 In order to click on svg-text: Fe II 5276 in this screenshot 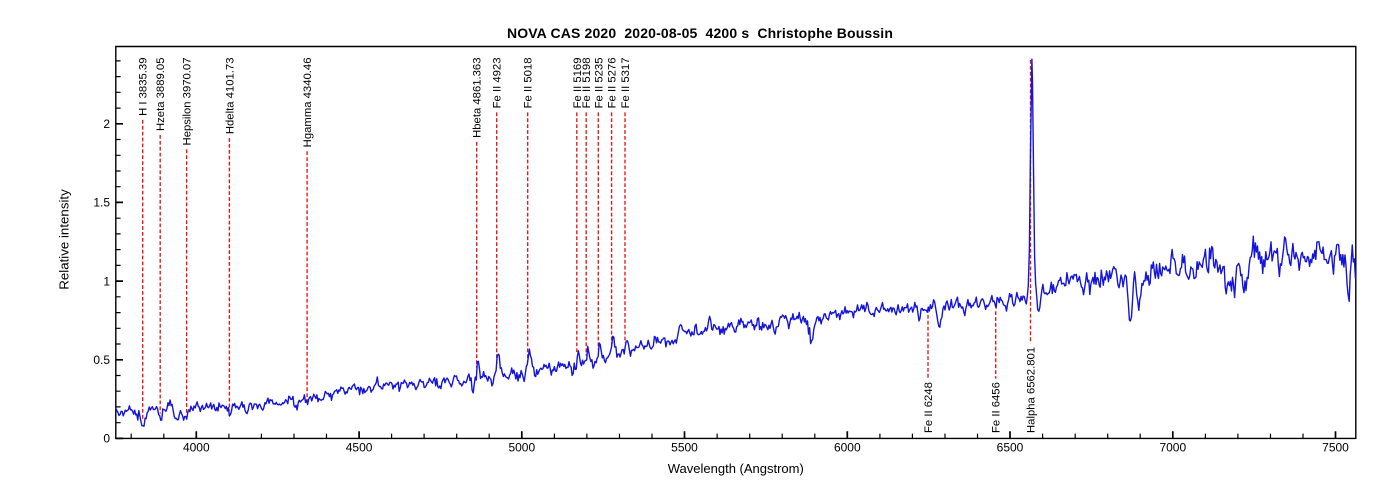, I will do `click(613, 83)`.